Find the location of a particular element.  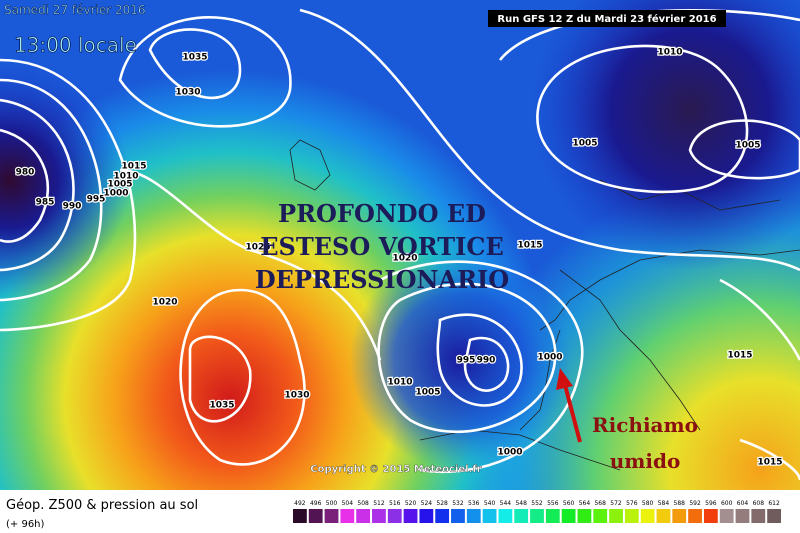

scale-label: 576 is located at coordinates (632, 503).